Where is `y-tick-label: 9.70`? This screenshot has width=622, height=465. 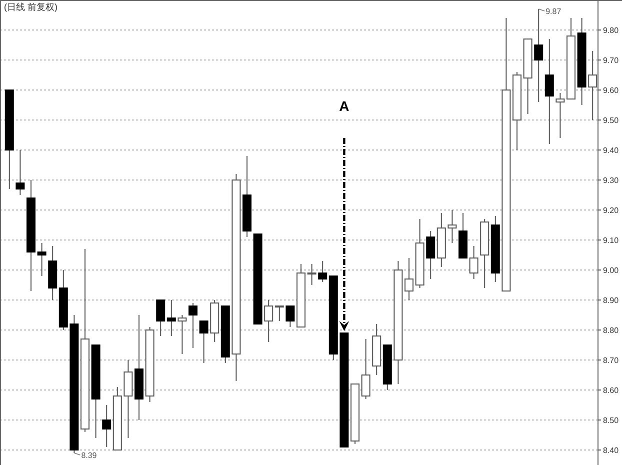
y-tick-label: 9.70 is located at coordinates (611, 60).